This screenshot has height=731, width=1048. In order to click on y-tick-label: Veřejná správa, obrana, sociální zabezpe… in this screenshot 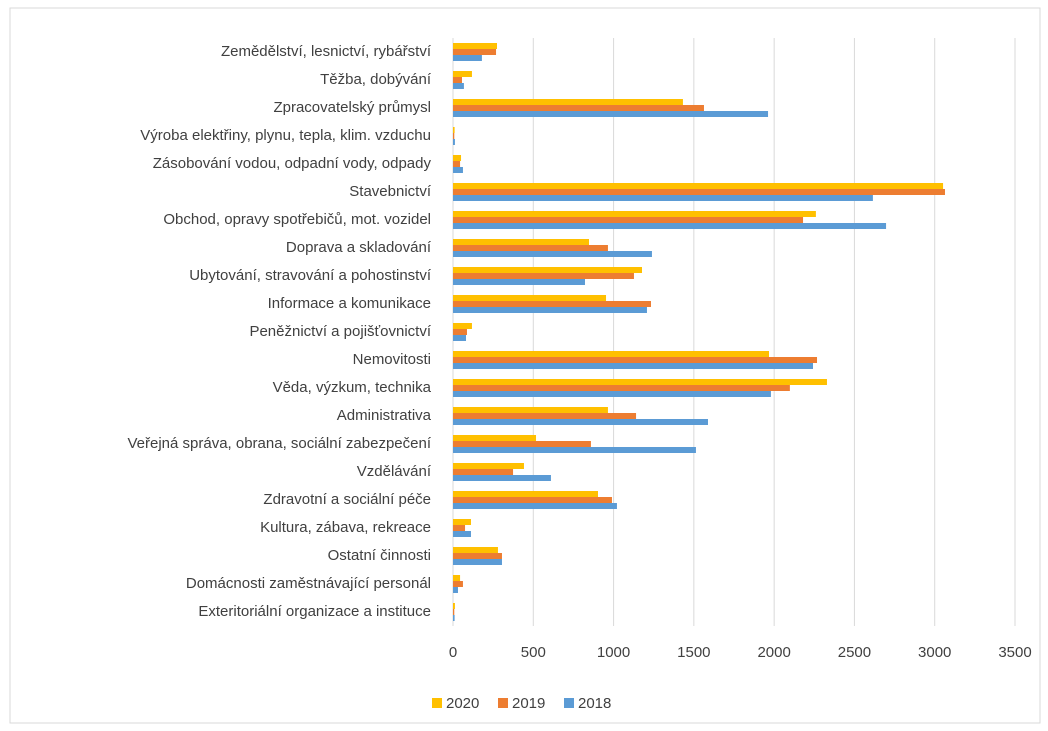, I will do `click(279, 443)`.